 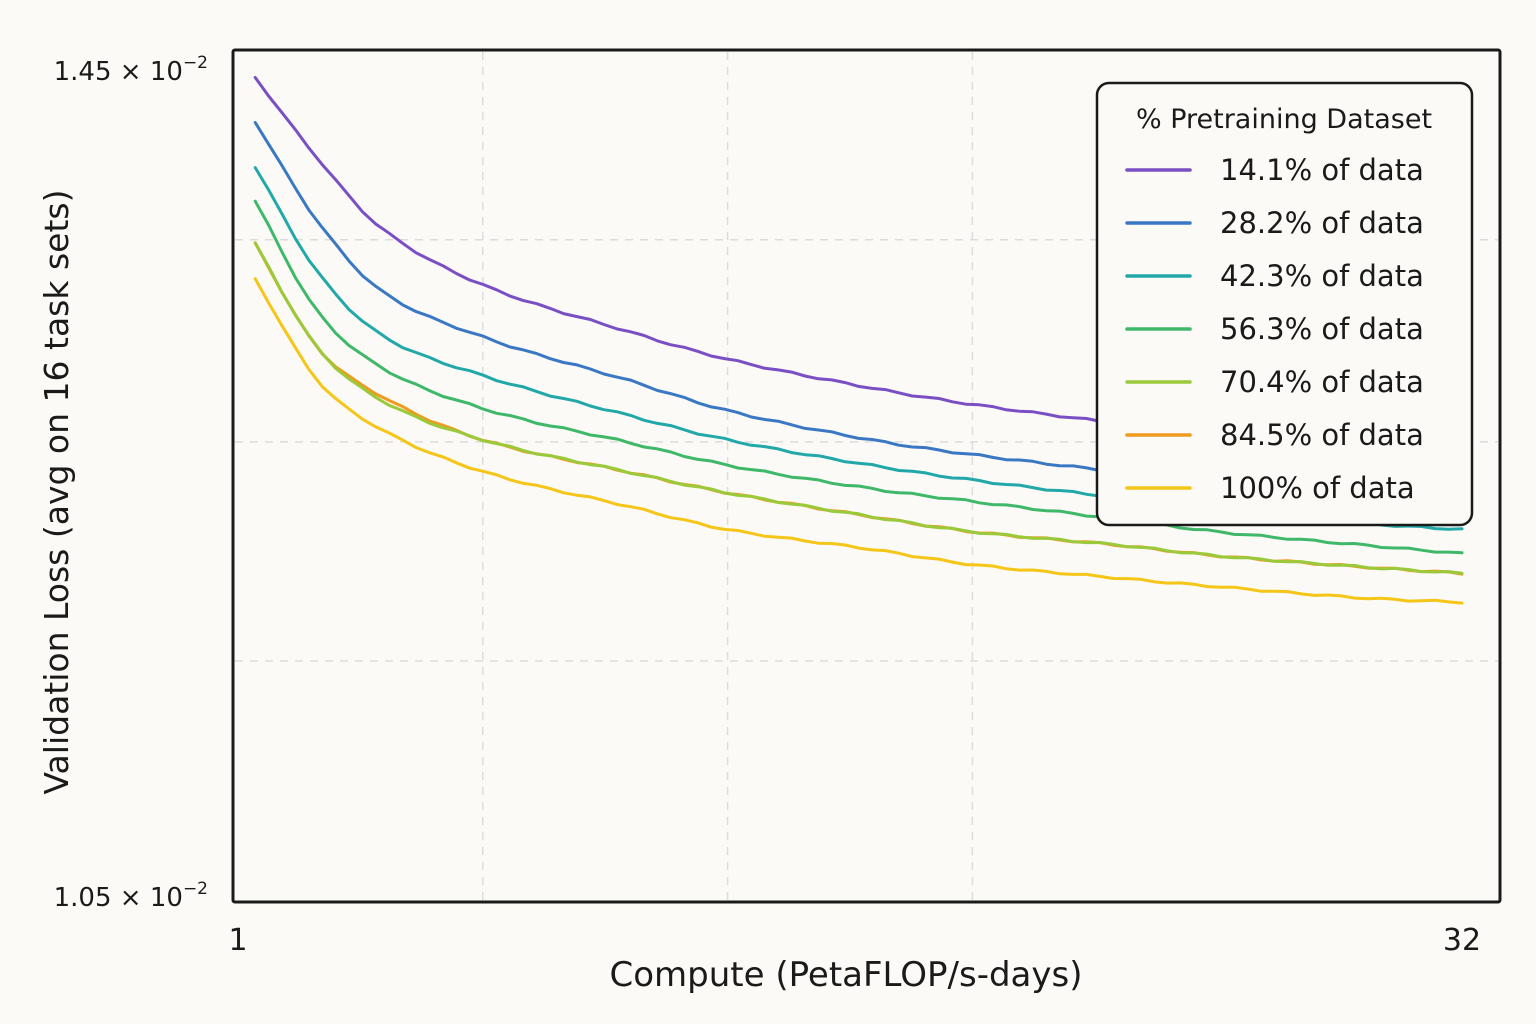 I want to click on legend-box, so click(x=1284, y=304).